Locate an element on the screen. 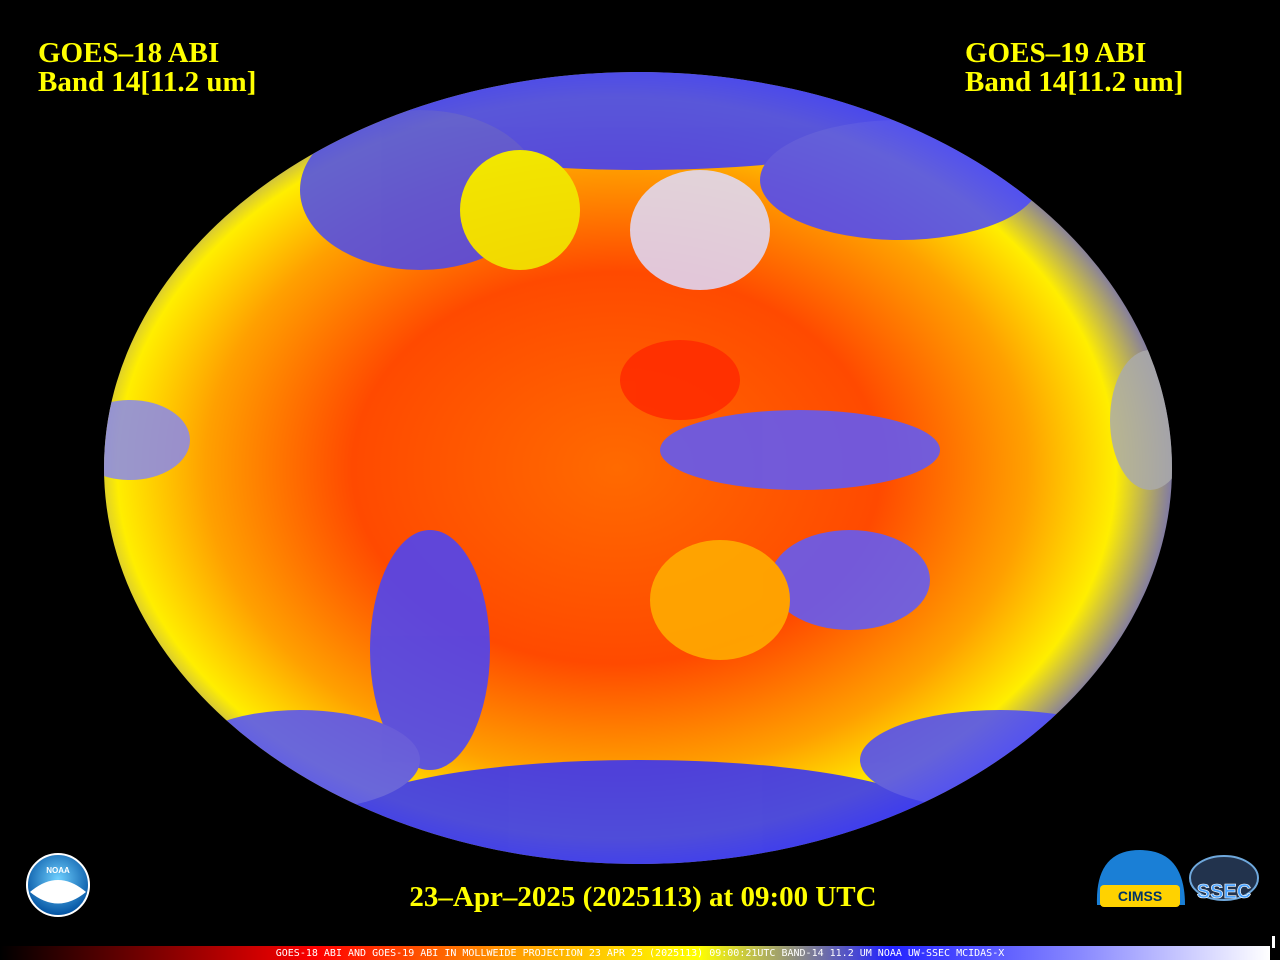 This screenshot has width=1280, height=960. right-satellite: GOES–19 ABI is located at coordinates (1055, 53).